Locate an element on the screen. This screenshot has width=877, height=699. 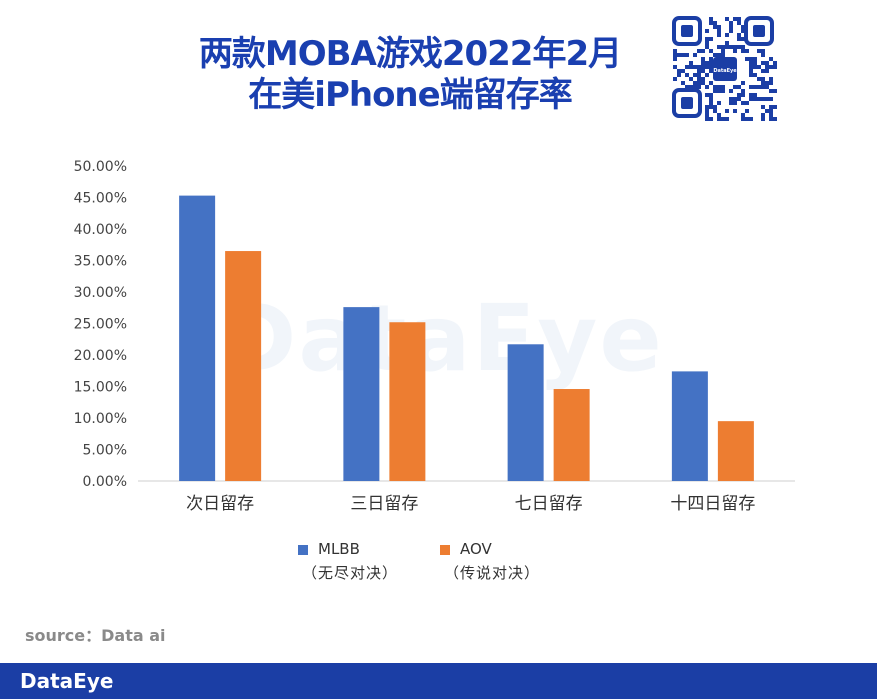
legend-swatch-aov is located at coordinates (445, 550).